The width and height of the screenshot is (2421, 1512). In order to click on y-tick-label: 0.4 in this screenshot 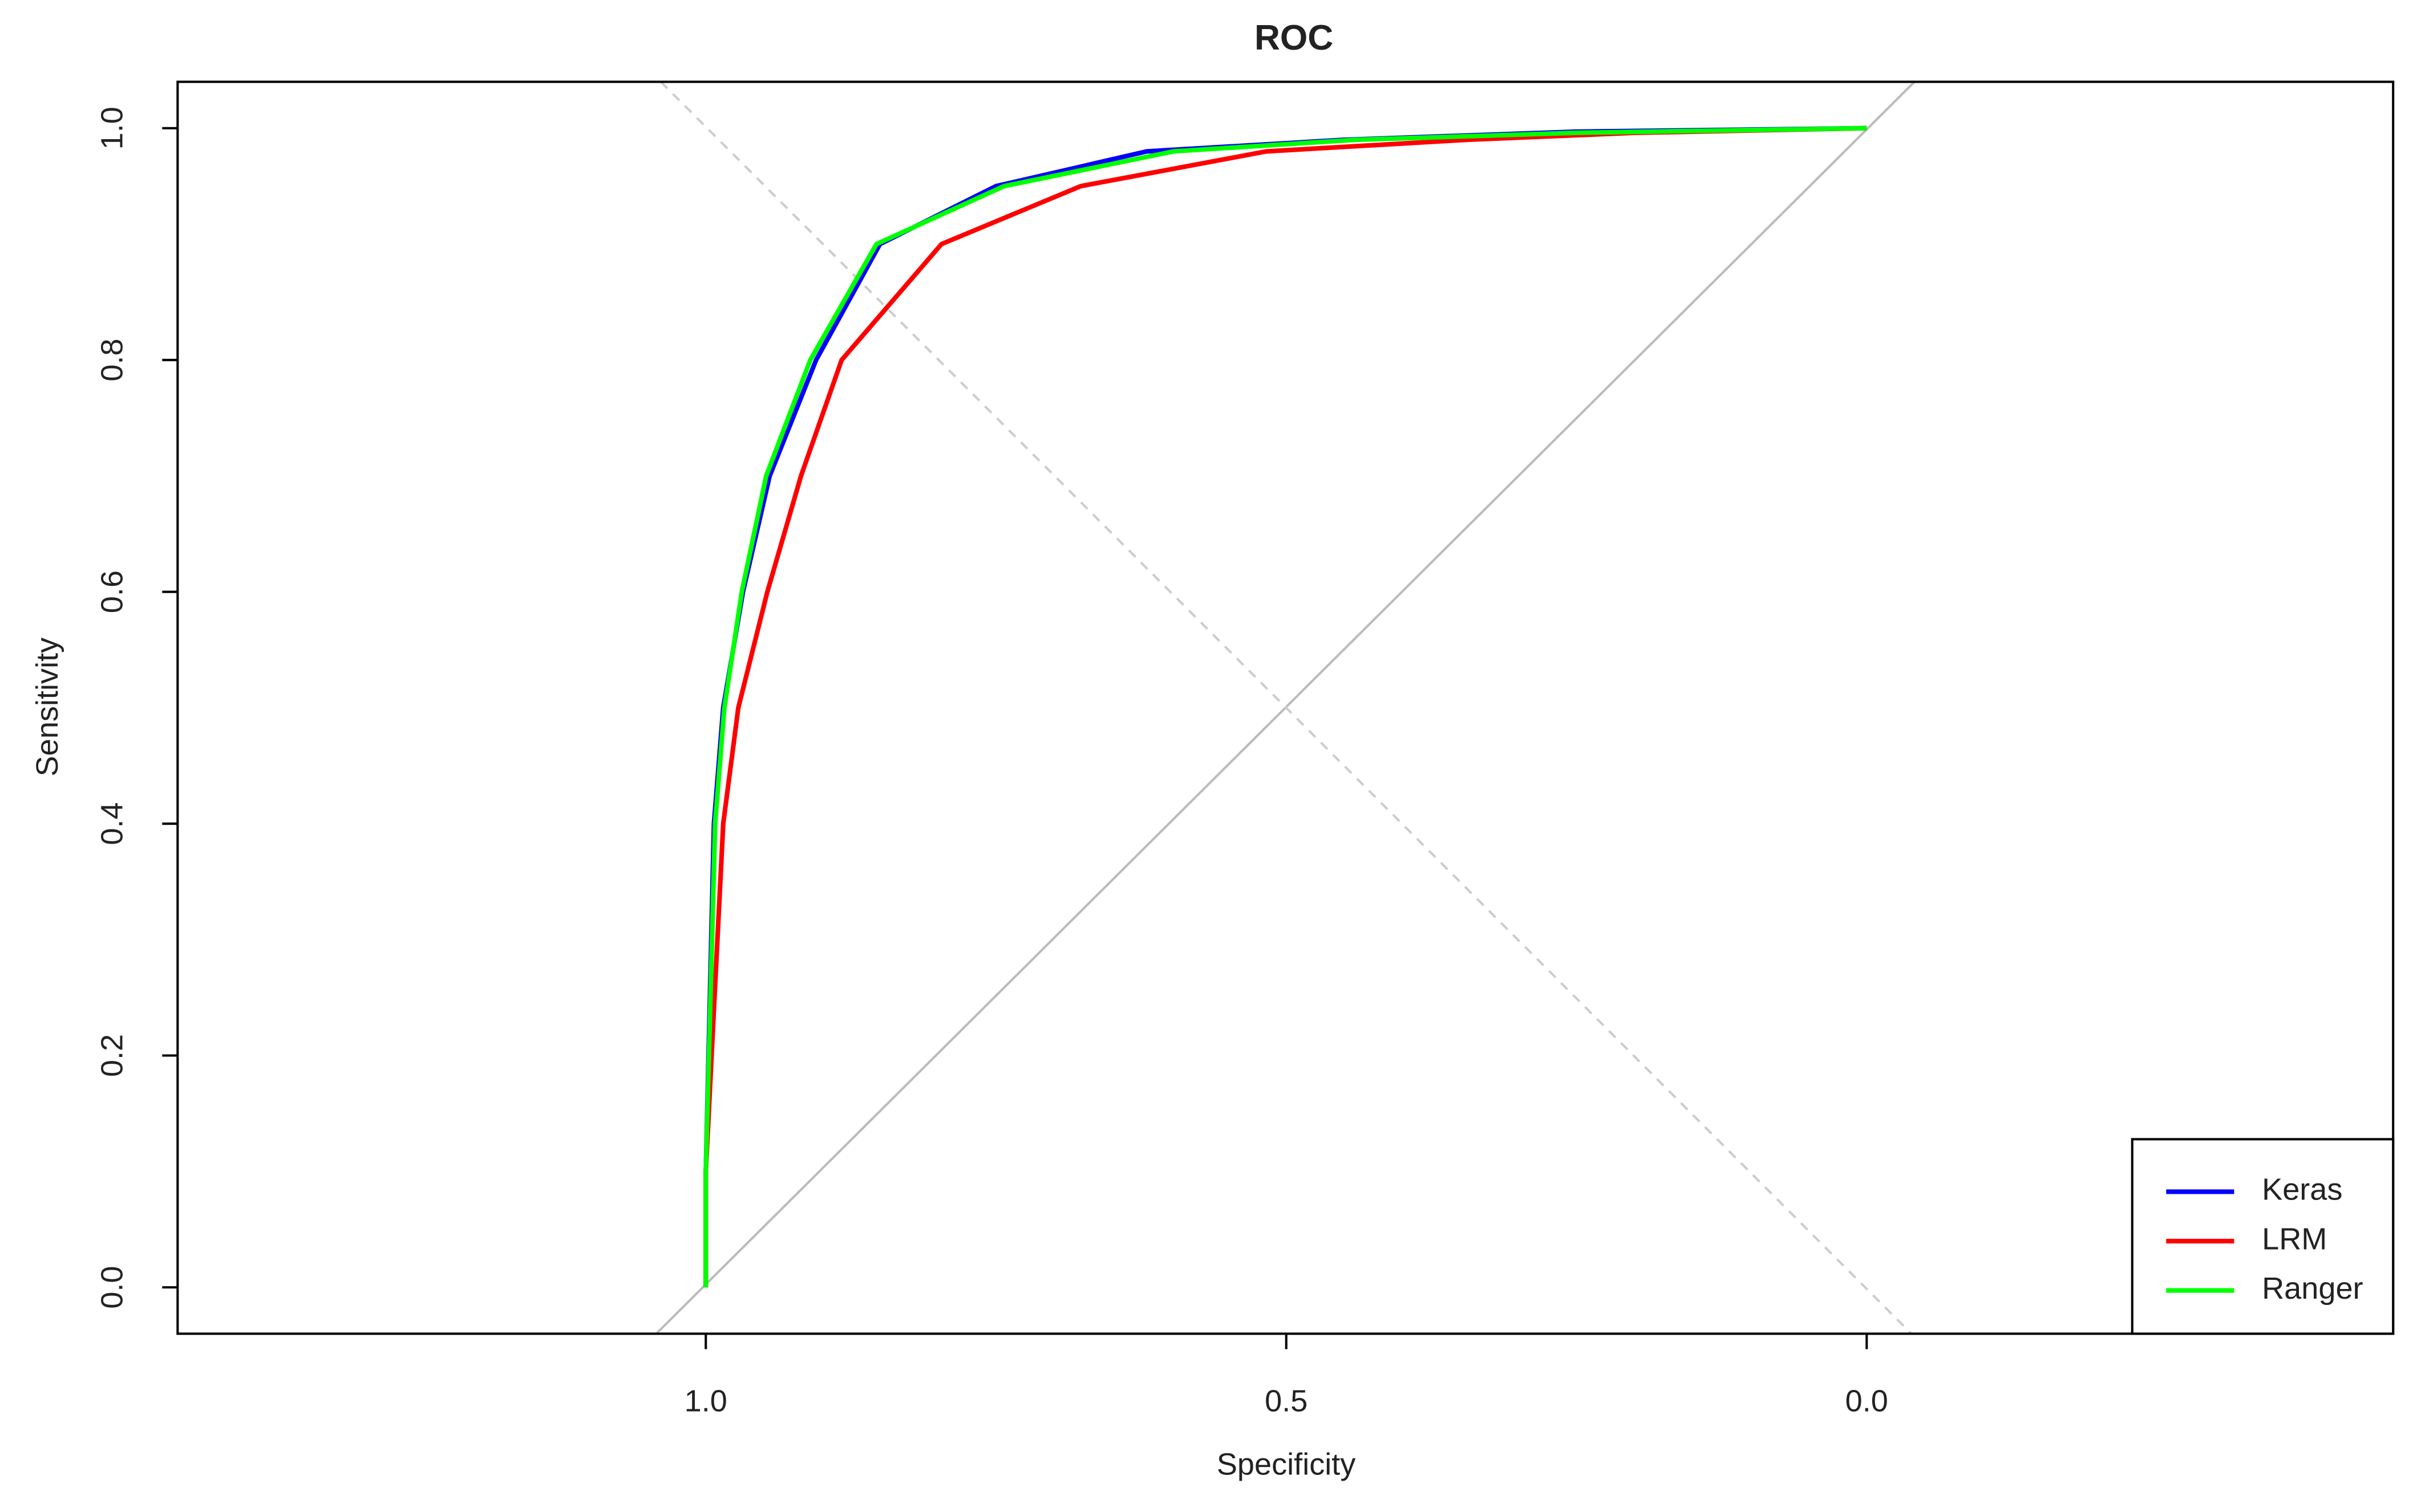, I will do `click(112, 824)`.